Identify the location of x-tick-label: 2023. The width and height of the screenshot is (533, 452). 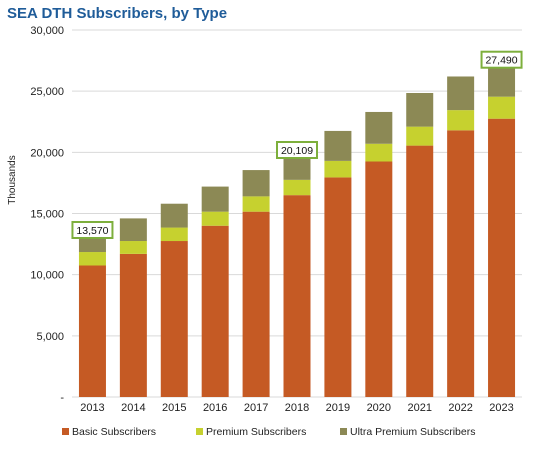
(501, 408).